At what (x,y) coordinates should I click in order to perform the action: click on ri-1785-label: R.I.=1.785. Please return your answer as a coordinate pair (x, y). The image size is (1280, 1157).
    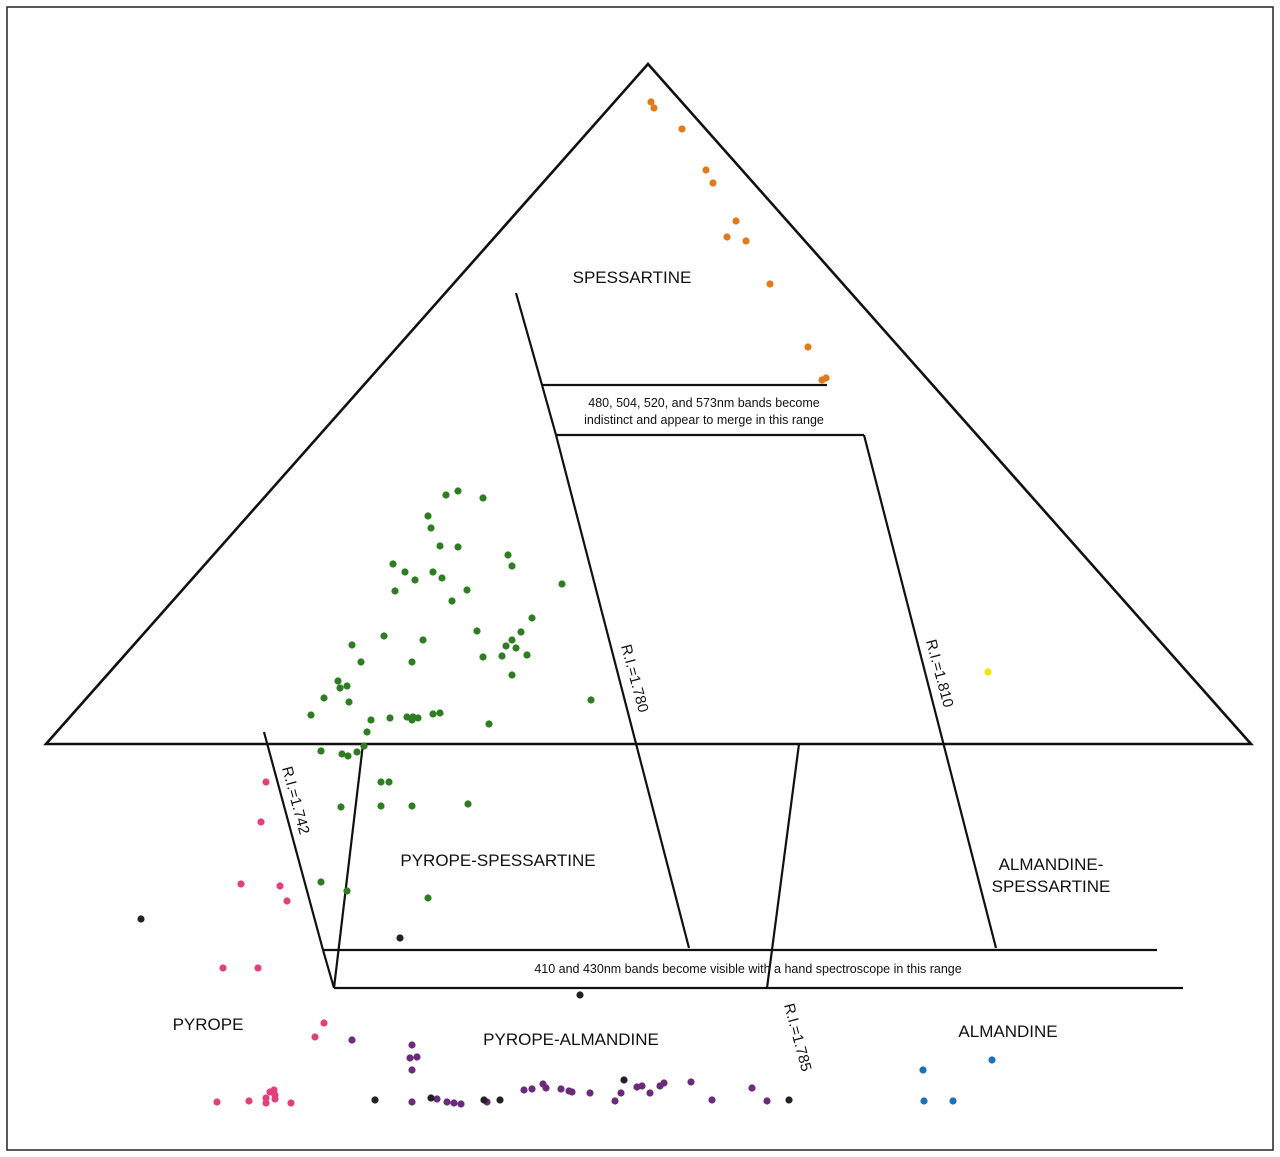
    Looking at the image, I should click on (797, 1038).